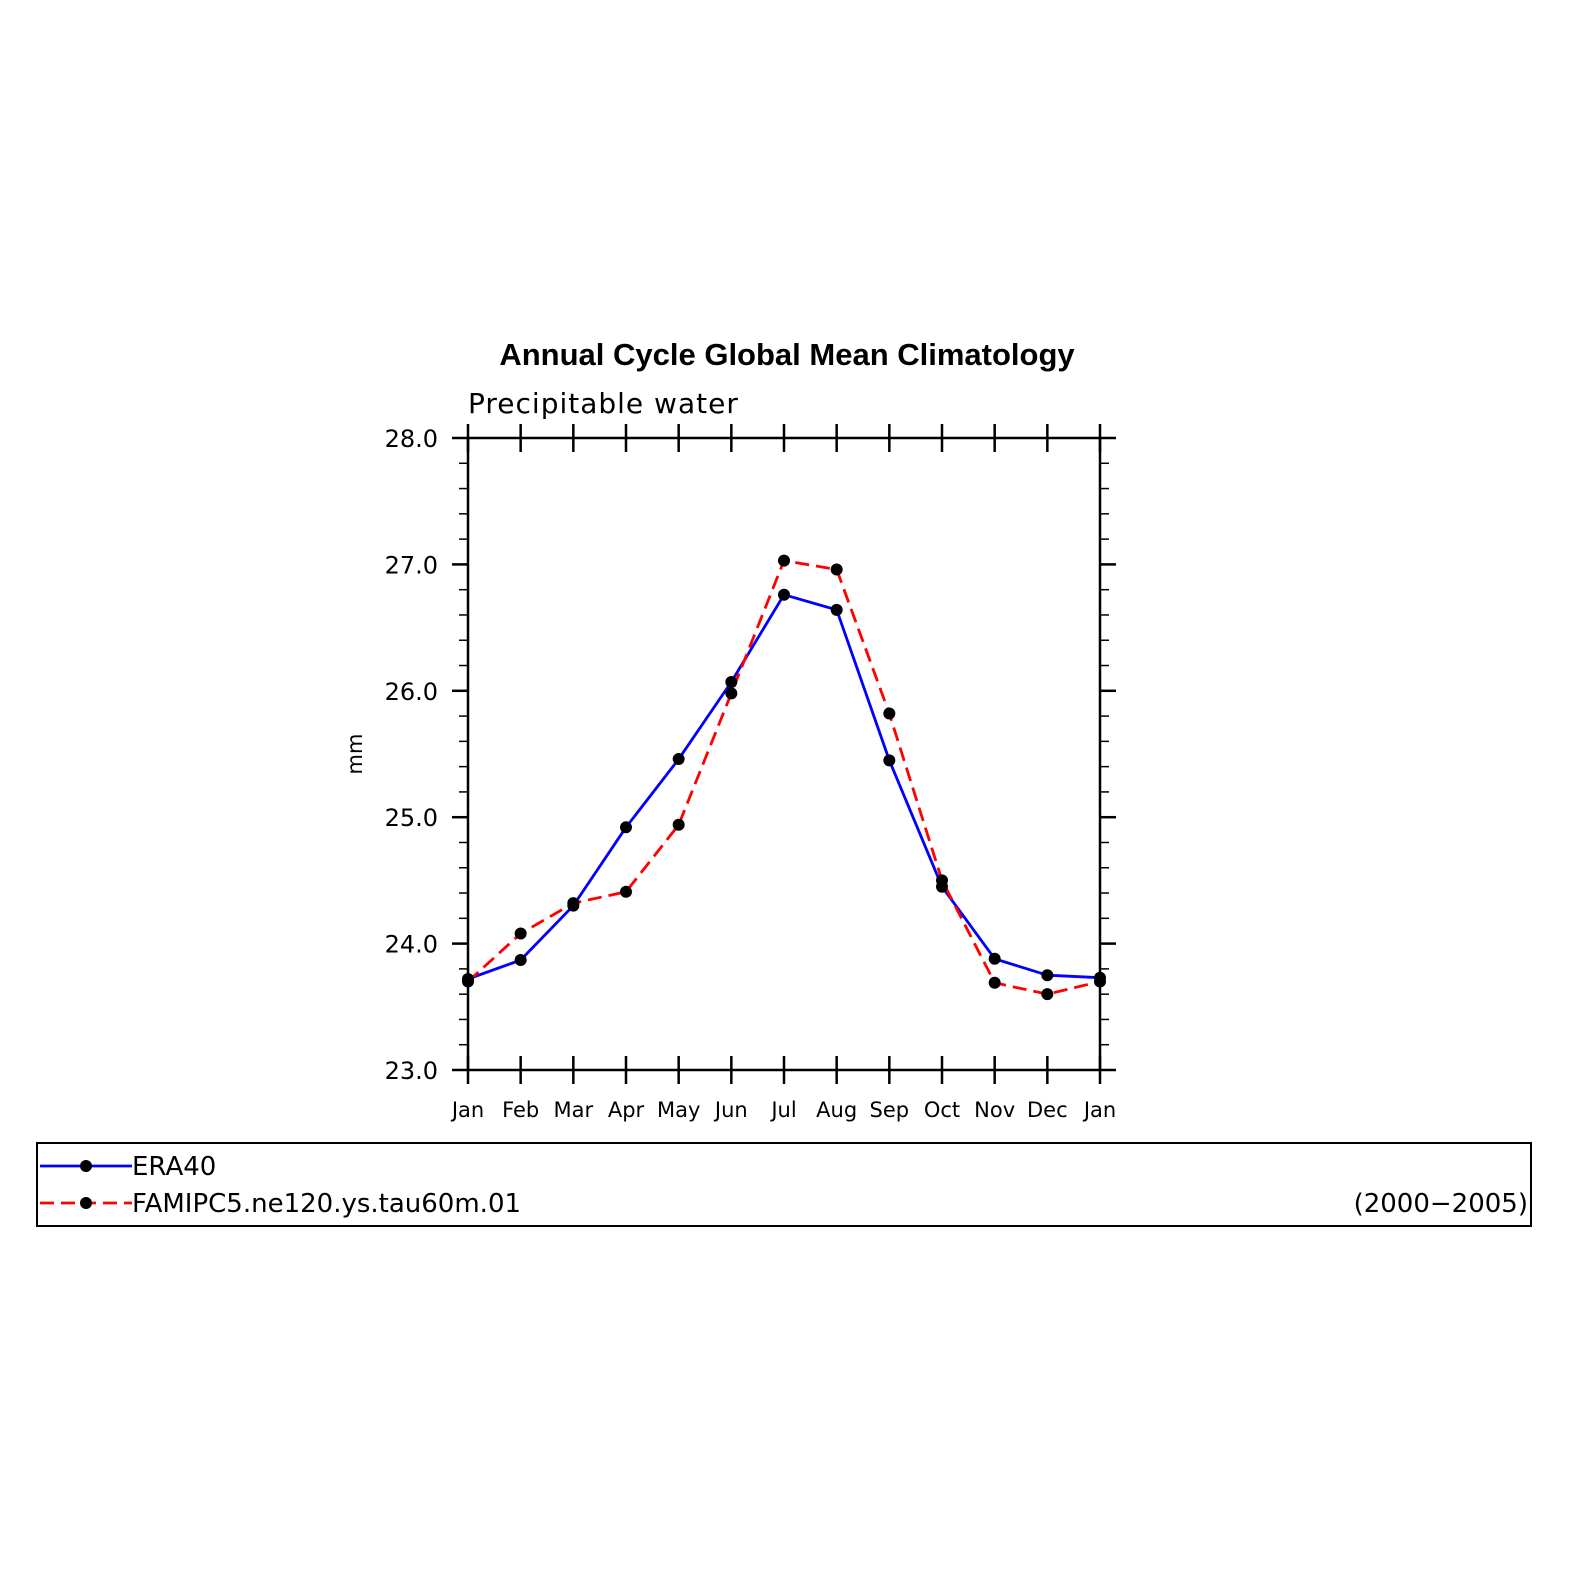  Describe the element at coordinates (782, 1110) in the screenshot. I see `x-tick-label: Jul` at that location.